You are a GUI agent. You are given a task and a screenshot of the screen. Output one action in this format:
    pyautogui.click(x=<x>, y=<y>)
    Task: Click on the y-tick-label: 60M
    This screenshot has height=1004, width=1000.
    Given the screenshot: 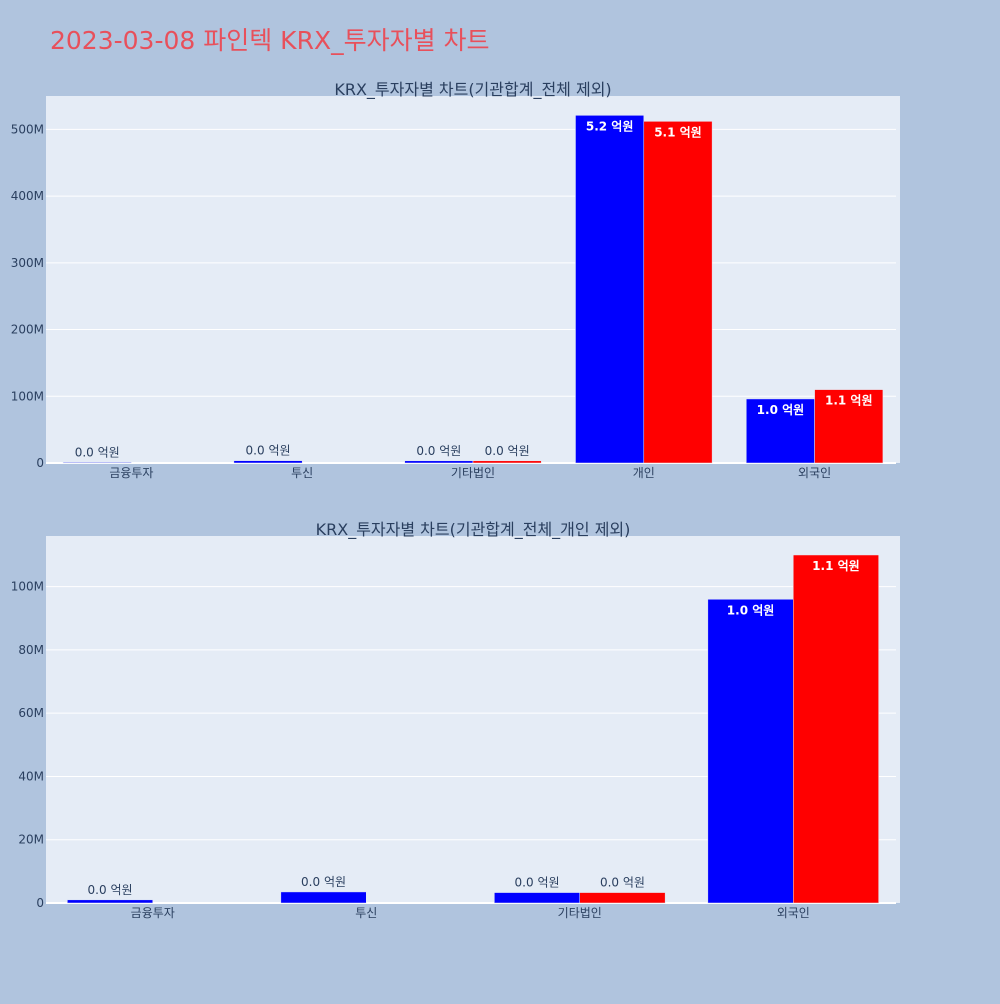 What is the action you would take?
    pyautogui.click(x=31, y=713)
    